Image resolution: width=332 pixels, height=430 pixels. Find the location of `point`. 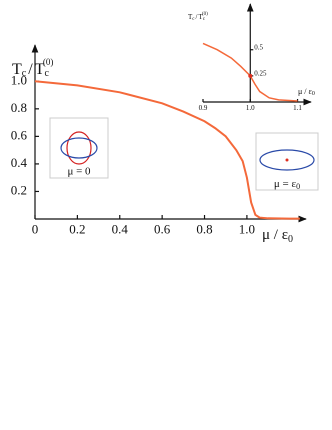

point is located at coordinates (250, 75).